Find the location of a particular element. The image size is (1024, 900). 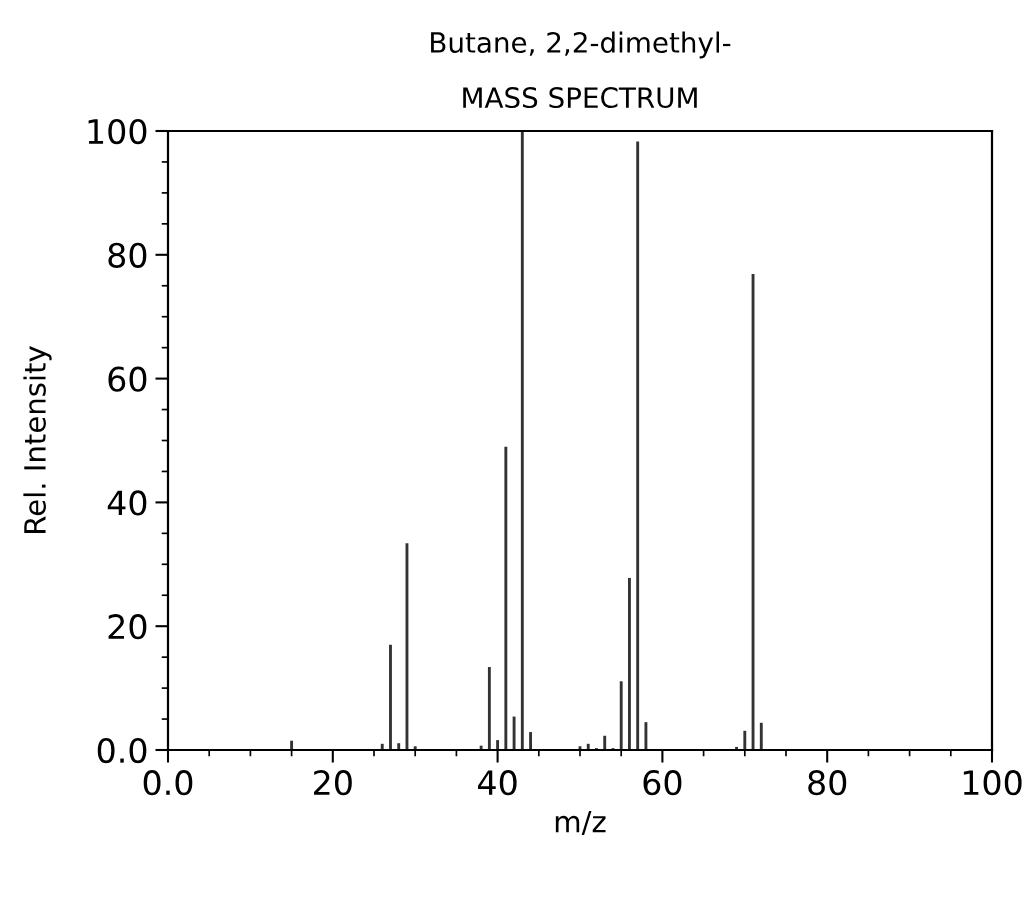

x-tick-label: 100 is located at coordinates (992, 783).